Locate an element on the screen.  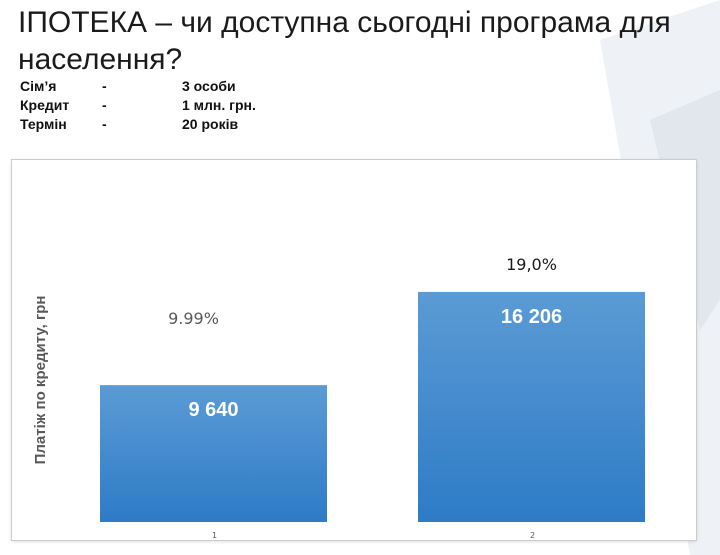
parameter-value: 1 млн. грн. is located at coordinates (219, 105).